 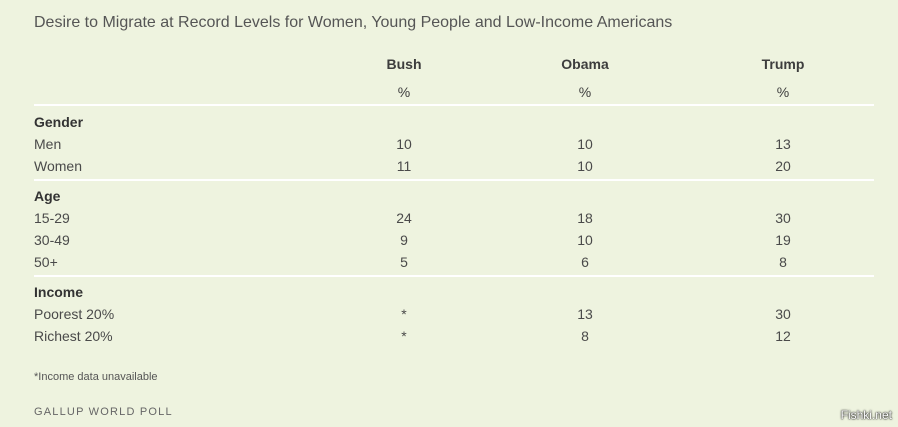 What do you see at coordinates (783, 218) in the screenshot?
I see `cell-15-29-trump: 30` at bounding box center [783, 218].